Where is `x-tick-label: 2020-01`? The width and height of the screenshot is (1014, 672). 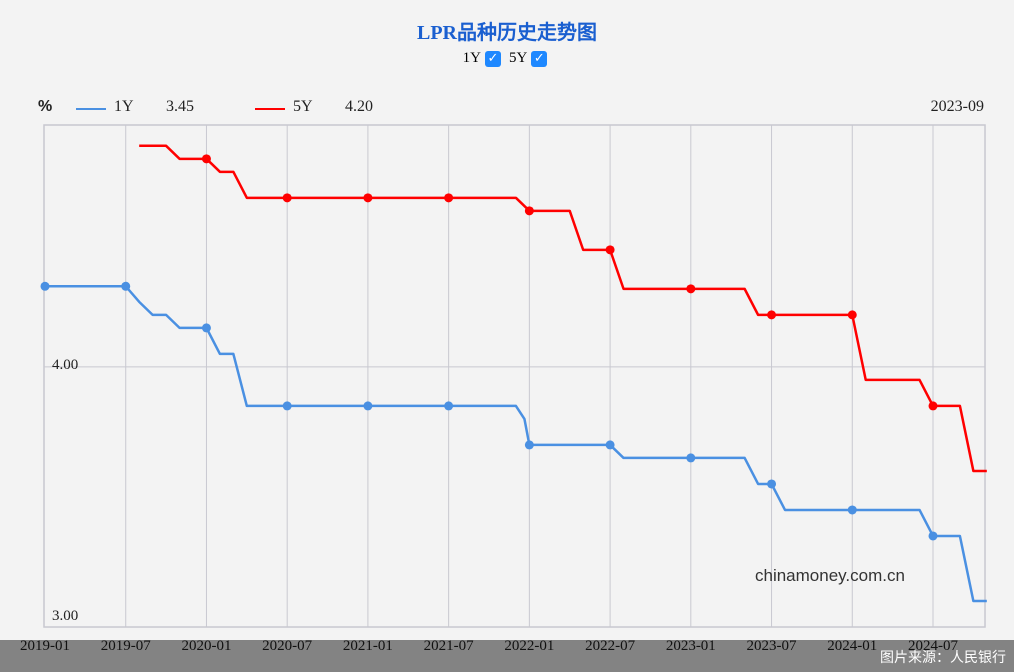
x-tick-label: 2020-01 is located at coordinates (206, 646).